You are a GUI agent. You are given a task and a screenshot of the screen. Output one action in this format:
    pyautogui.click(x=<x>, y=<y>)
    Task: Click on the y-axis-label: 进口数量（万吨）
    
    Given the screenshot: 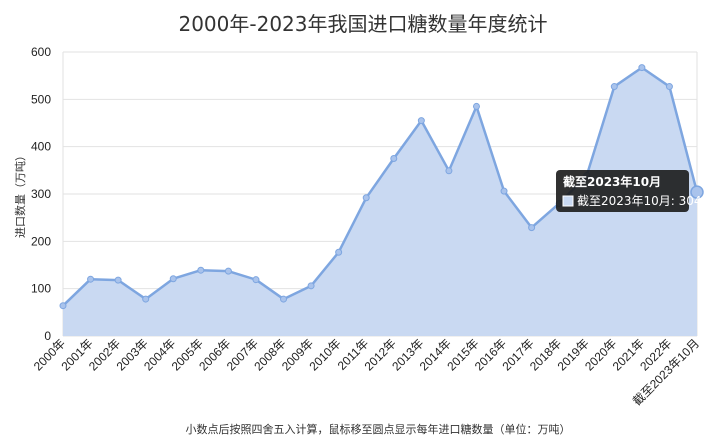 What is the action you would take?
    pyautogui.click(x=20, y=194)
    